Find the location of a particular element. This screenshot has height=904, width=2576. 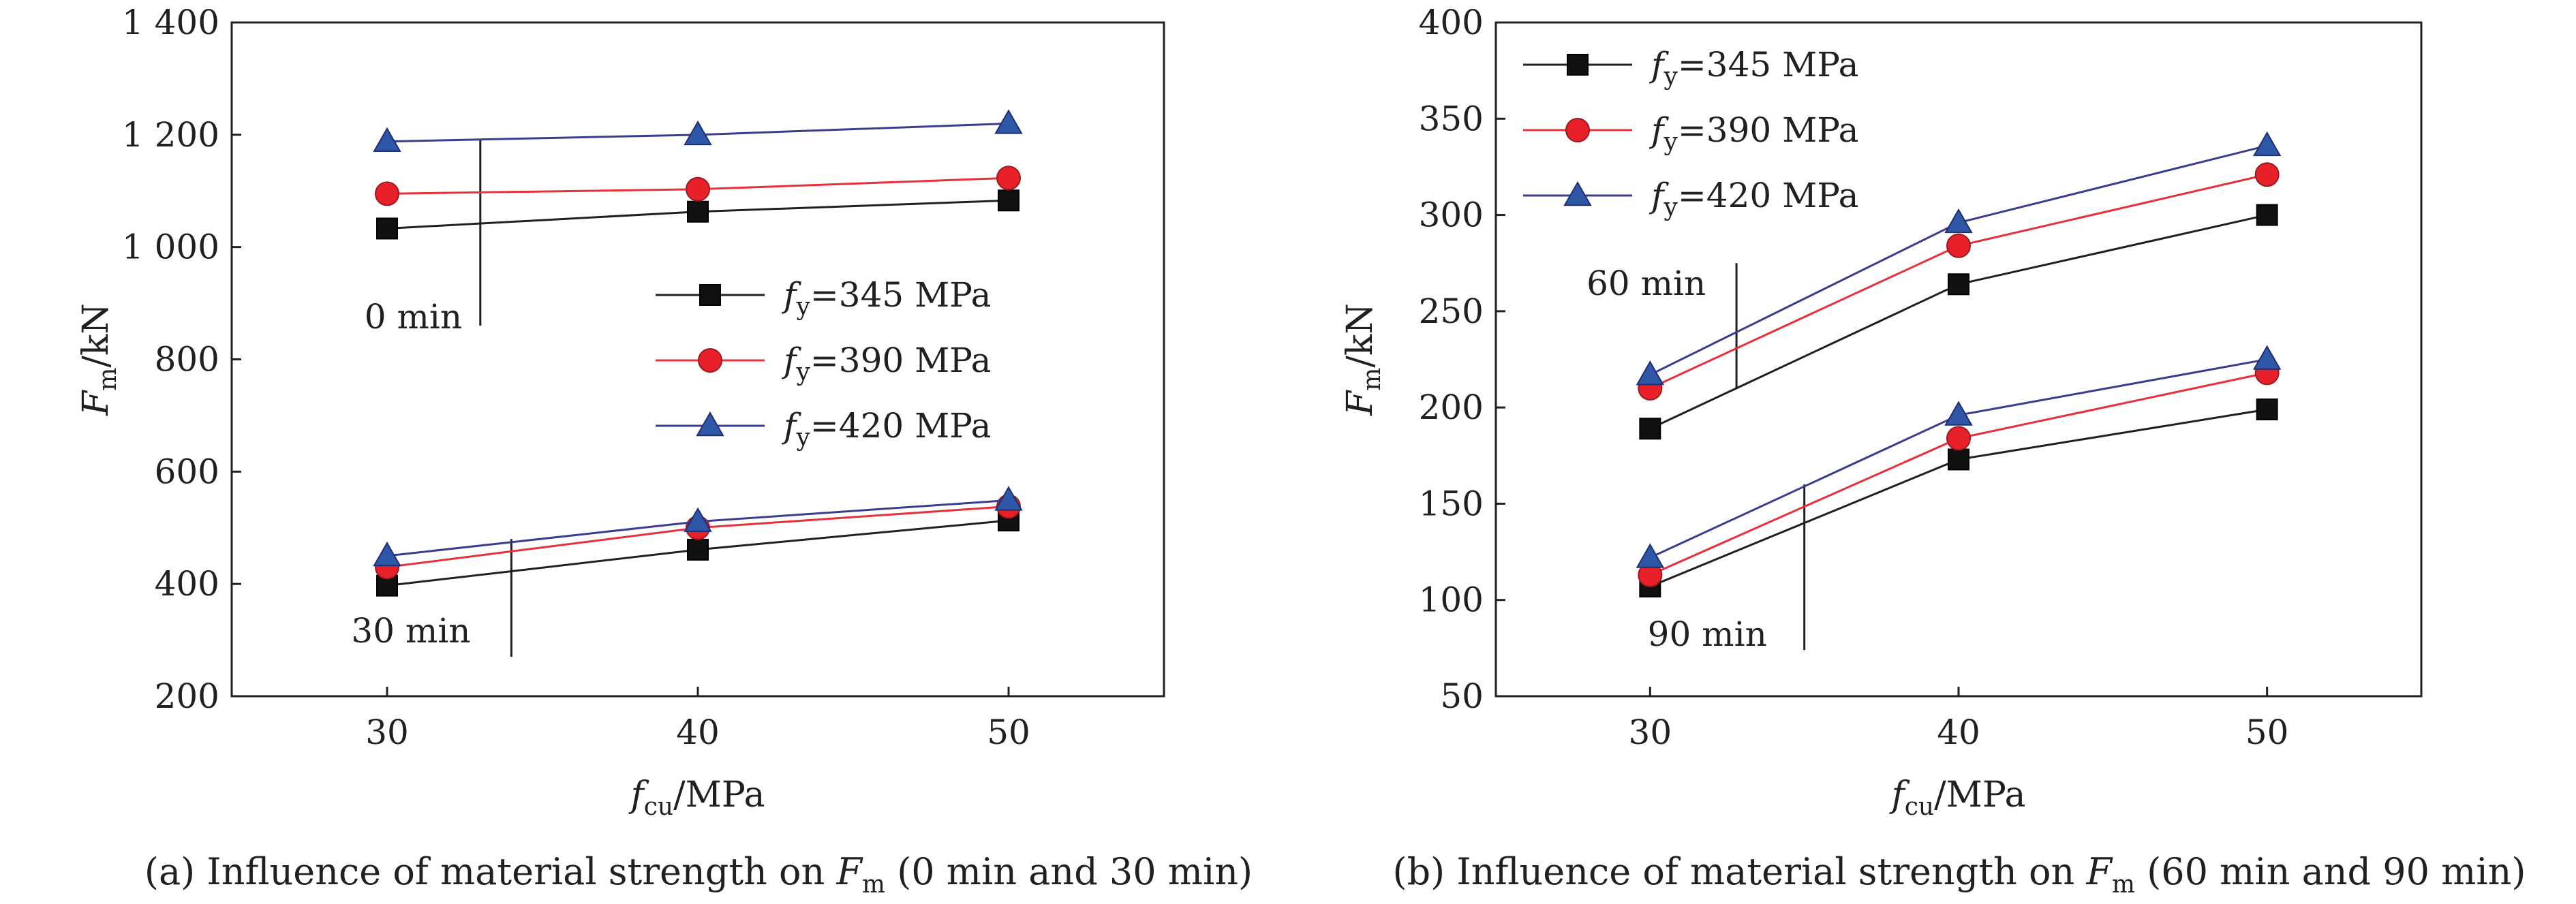

y-tick-label: 1 400 is located at coordinates (170, 22).